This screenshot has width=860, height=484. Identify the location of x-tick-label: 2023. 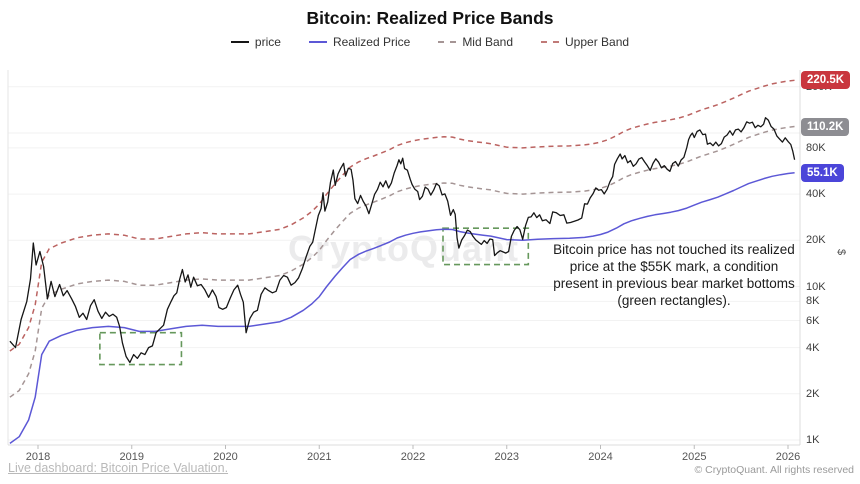
(506, 457).